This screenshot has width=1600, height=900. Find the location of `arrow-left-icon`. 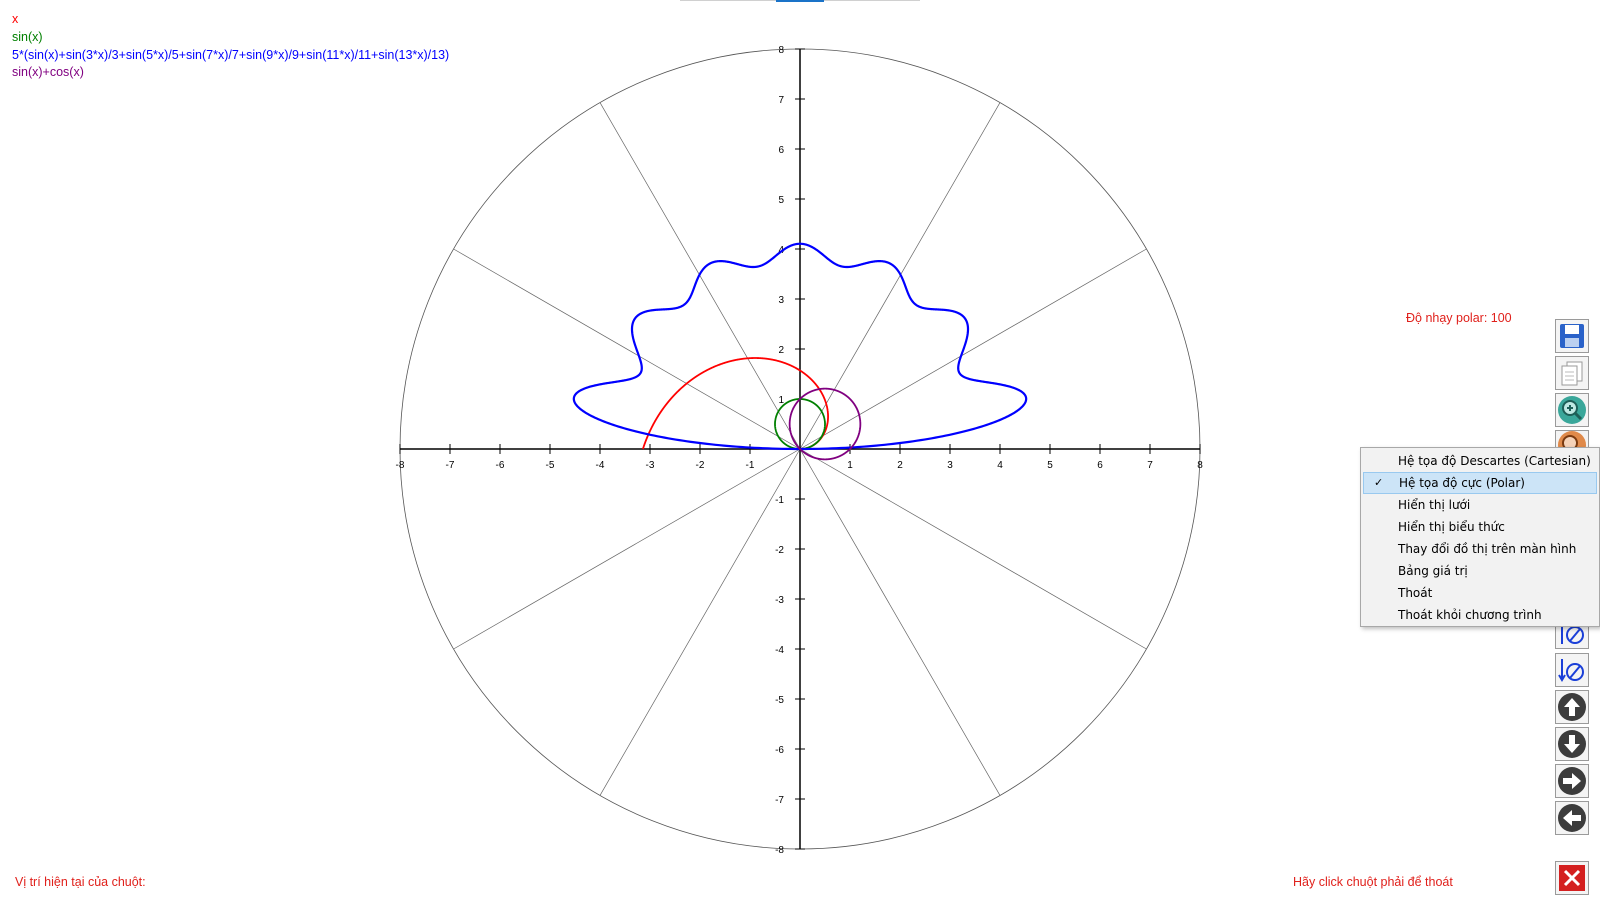

arrow-left-icon is located at coordinates (1572, 818).